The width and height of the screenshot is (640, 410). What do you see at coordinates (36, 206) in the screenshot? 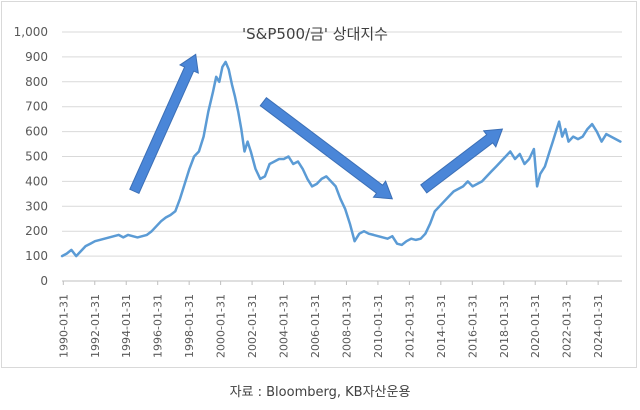
I see `y-tick-label: 300` at bounding box center [36, 206].